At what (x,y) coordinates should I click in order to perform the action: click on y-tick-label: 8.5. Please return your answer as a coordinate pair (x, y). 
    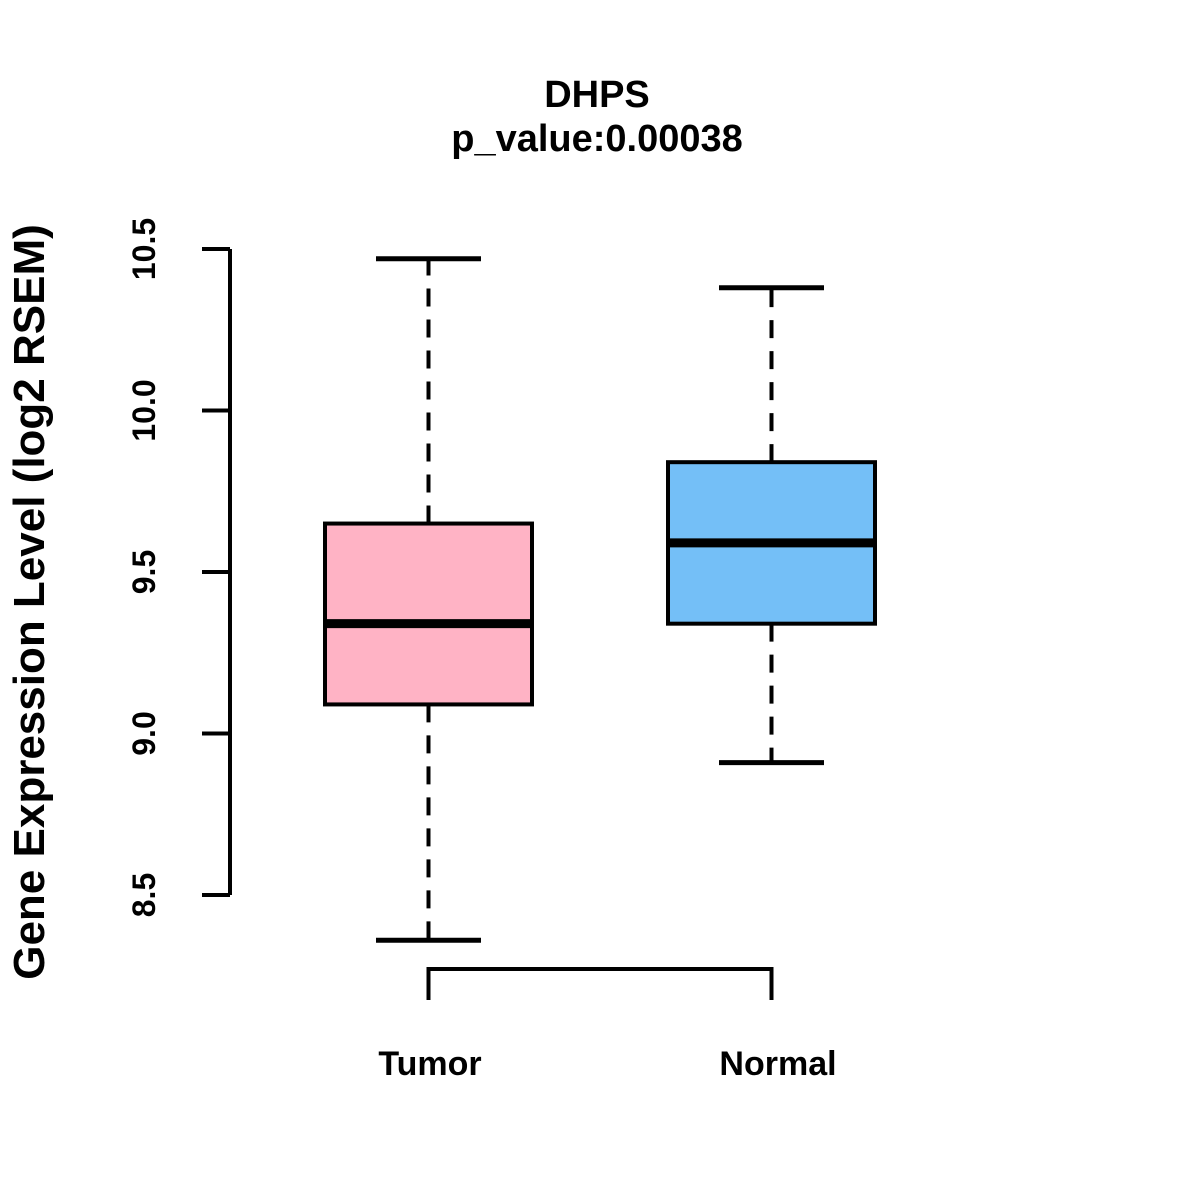
    Looking at the image, I should click on (144, 895).